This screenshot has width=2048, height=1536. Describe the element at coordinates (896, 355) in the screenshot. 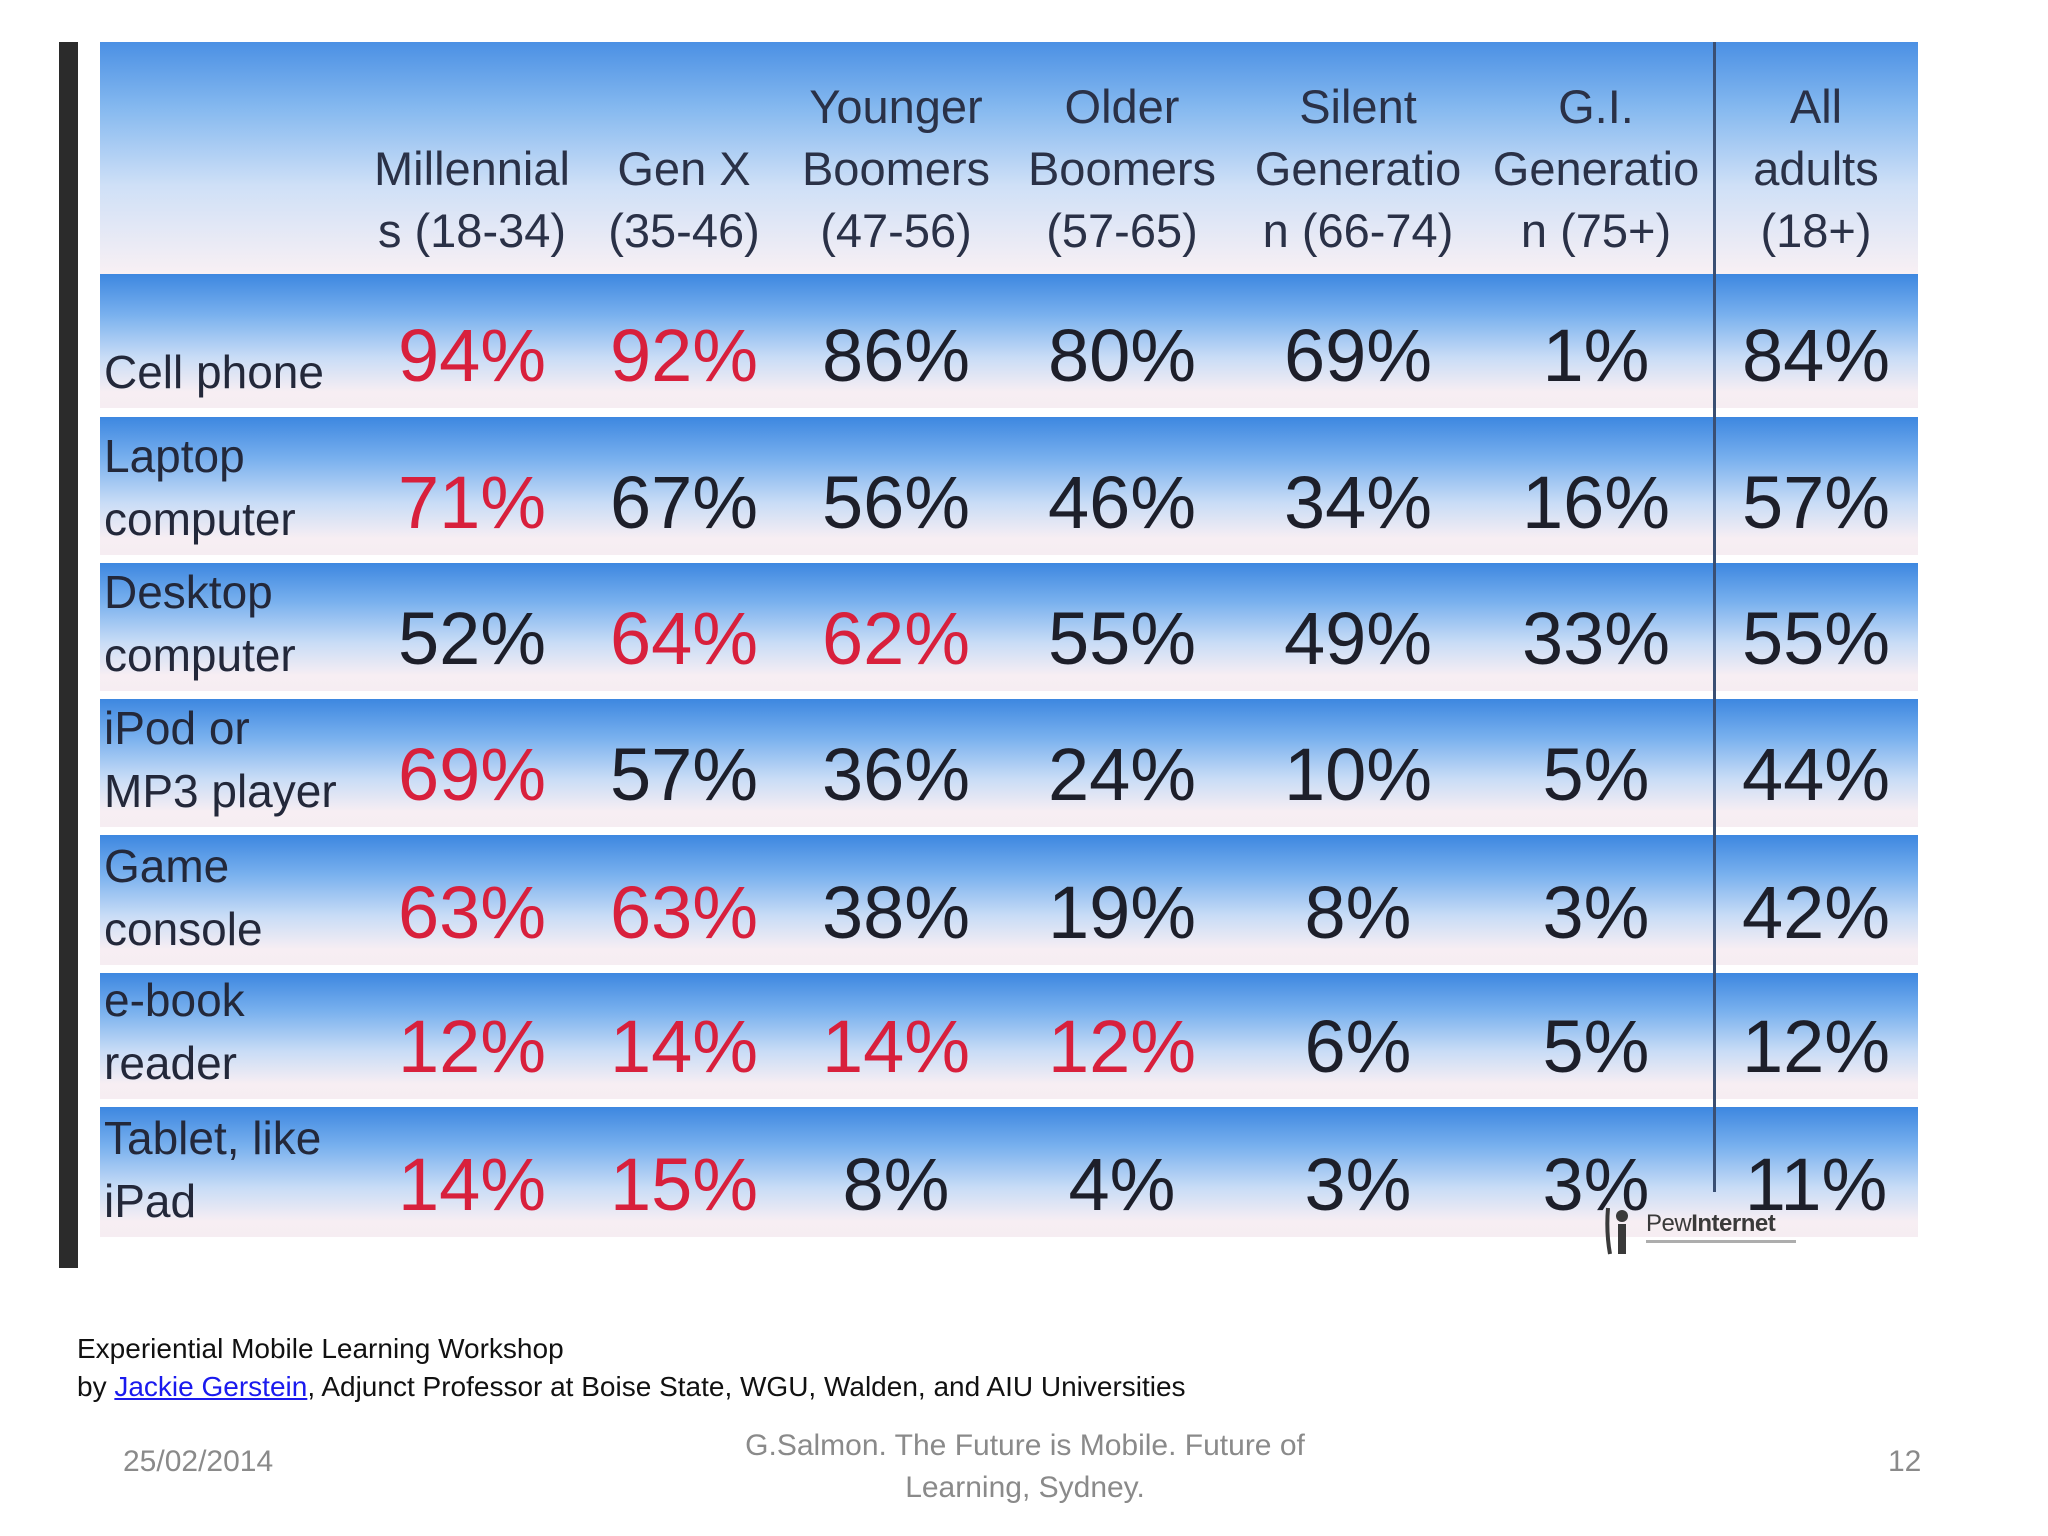

I see `value-cell: 86%` at that location.